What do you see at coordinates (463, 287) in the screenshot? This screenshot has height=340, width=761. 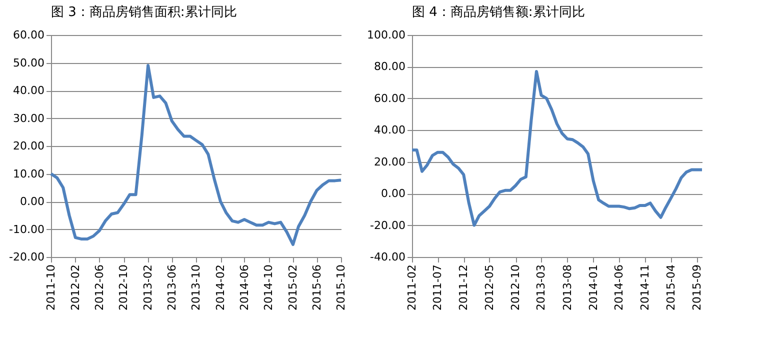 I see `x-tick-label: 2011-12` at bounding box center [463, 287].